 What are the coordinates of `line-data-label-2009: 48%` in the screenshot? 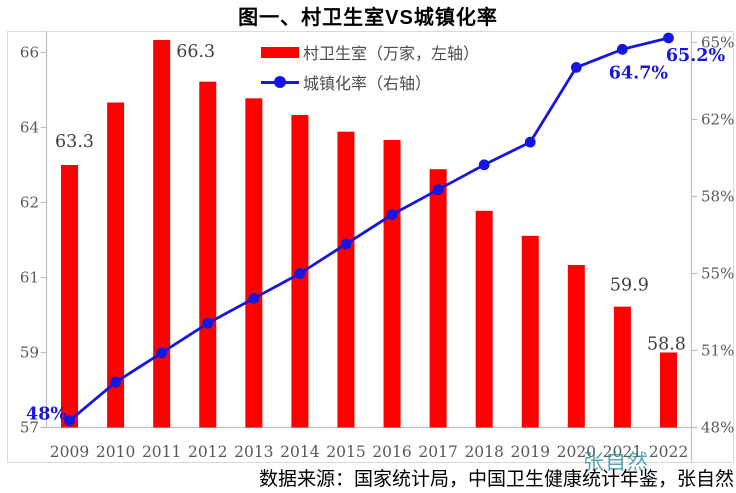 It's located at (46, 415).